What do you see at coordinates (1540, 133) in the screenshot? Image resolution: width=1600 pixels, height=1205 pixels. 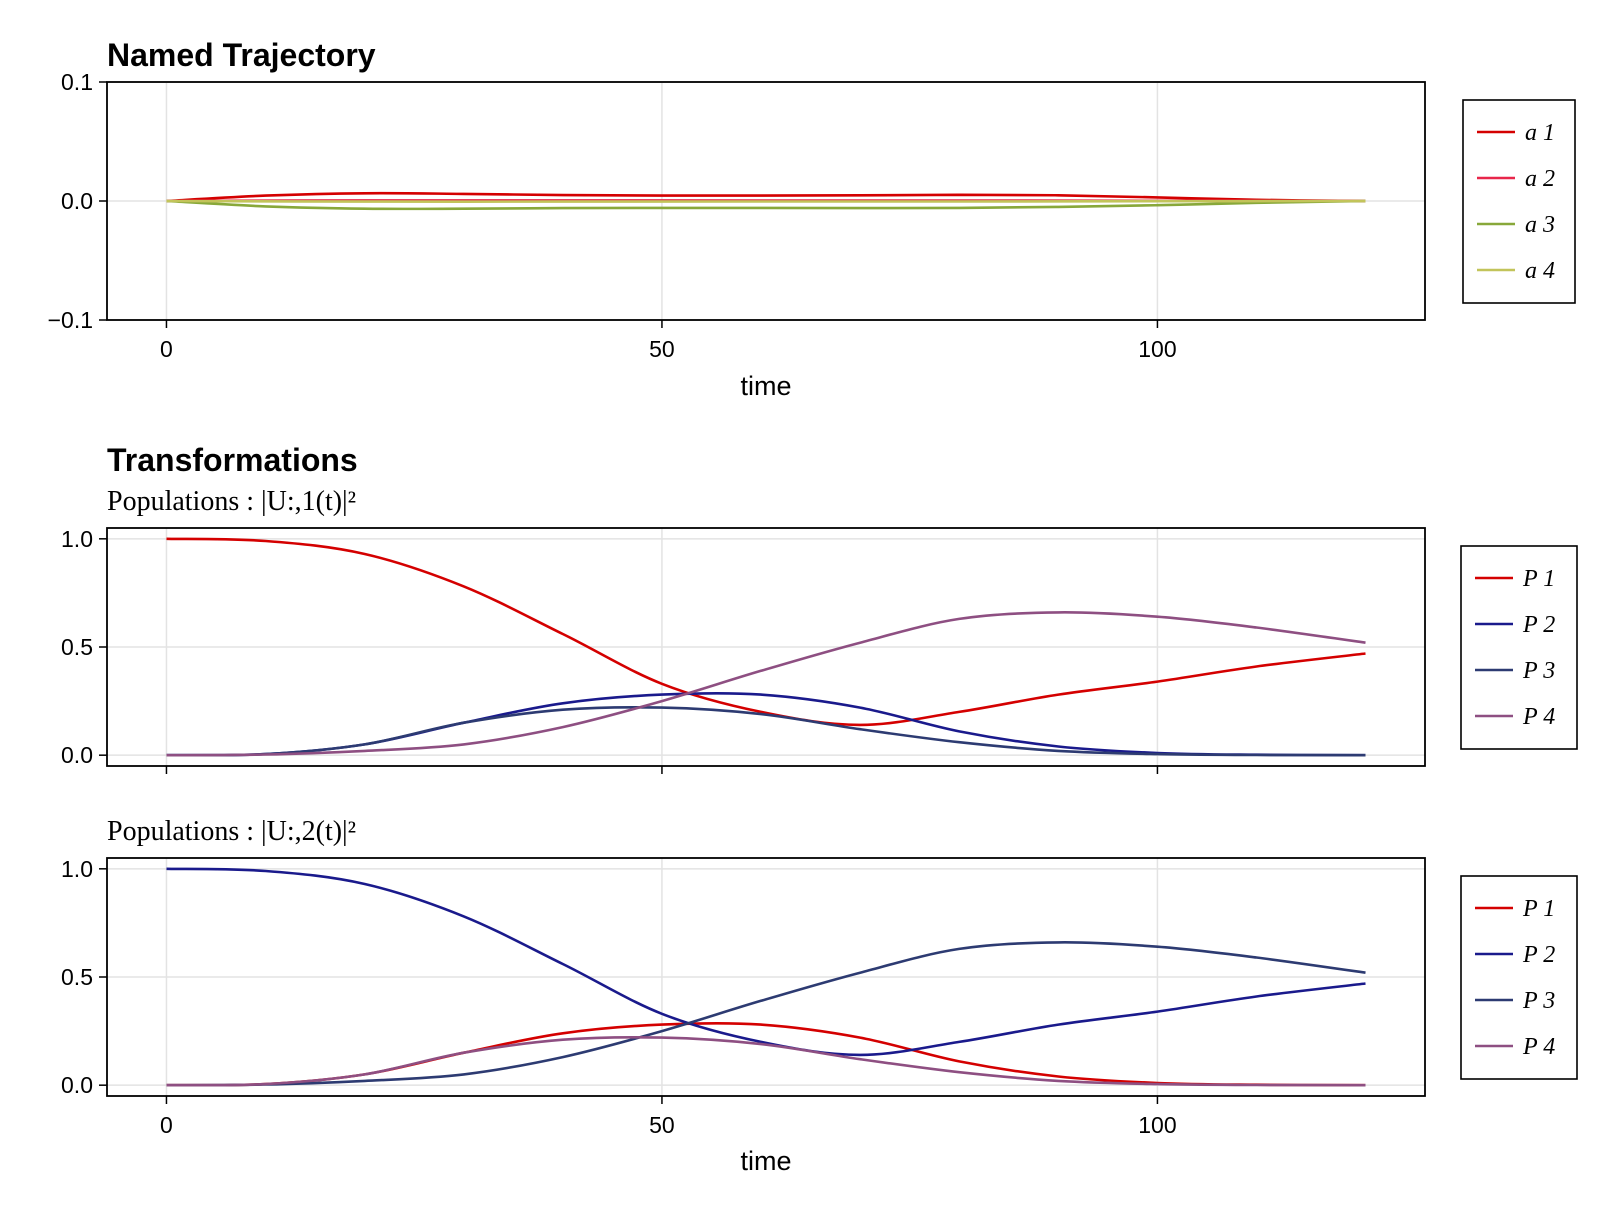 I see `legend-entry: a 1` at bounding box center [1540, 133].